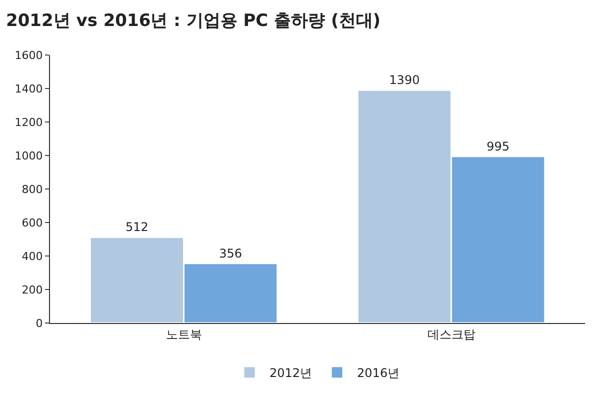 This screenshot has height=399, width=600. I want to click on y-tick-label: 400, so click(32, 256).